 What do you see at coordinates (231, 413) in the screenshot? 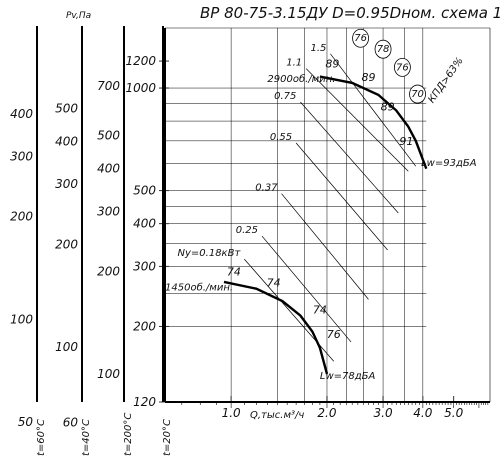
I see `x-tick-label: 1.0` at bounding box center [231, 413].